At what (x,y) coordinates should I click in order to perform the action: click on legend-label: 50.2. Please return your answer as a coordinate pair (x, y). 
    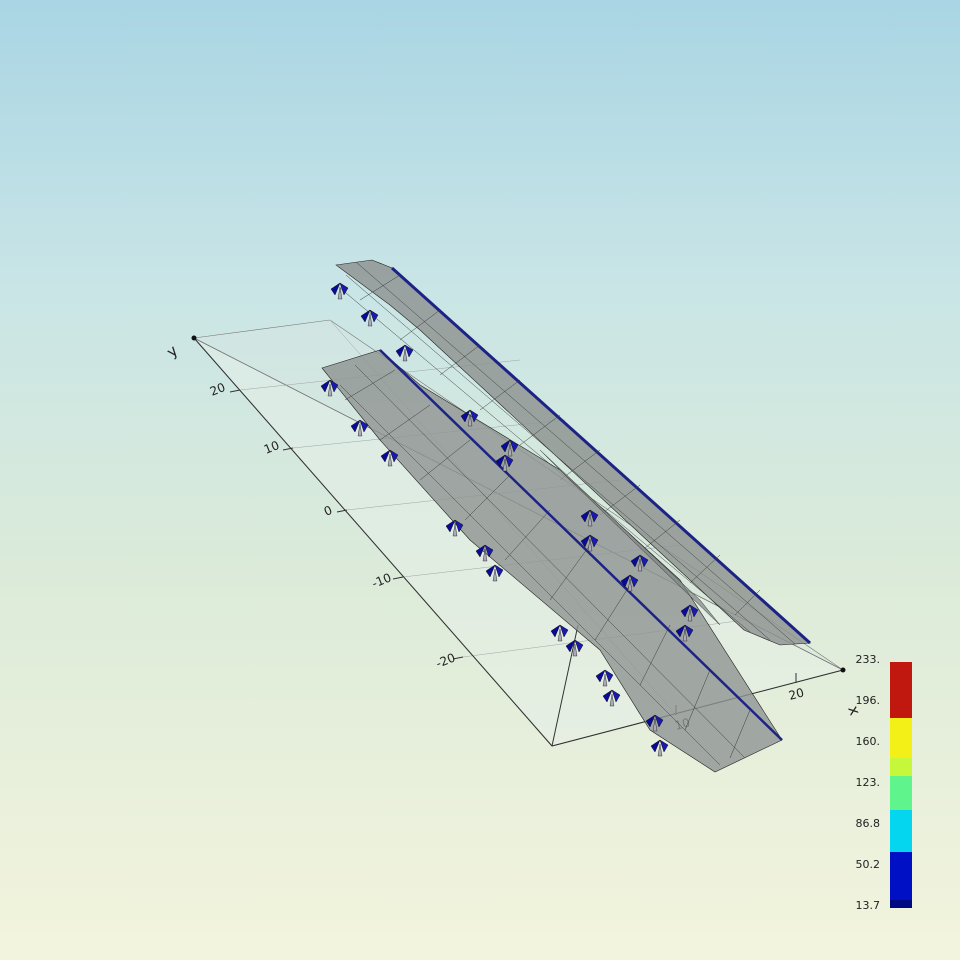
    Looking at the image, I should click on (868, 864).